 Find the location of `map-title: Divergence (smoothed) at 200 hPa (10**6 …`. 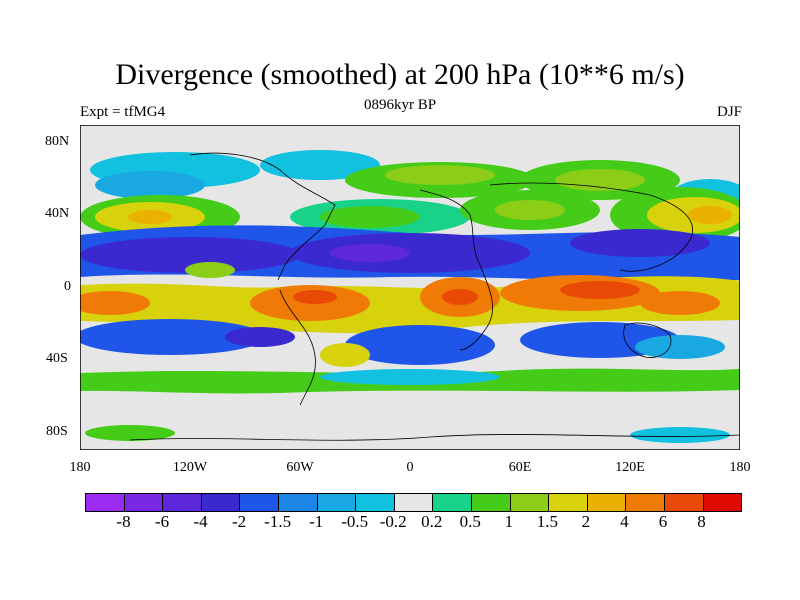

map-title: Divergence (smoothed) at 200 hPa (10**6 … is located at coordinates (400, 74).